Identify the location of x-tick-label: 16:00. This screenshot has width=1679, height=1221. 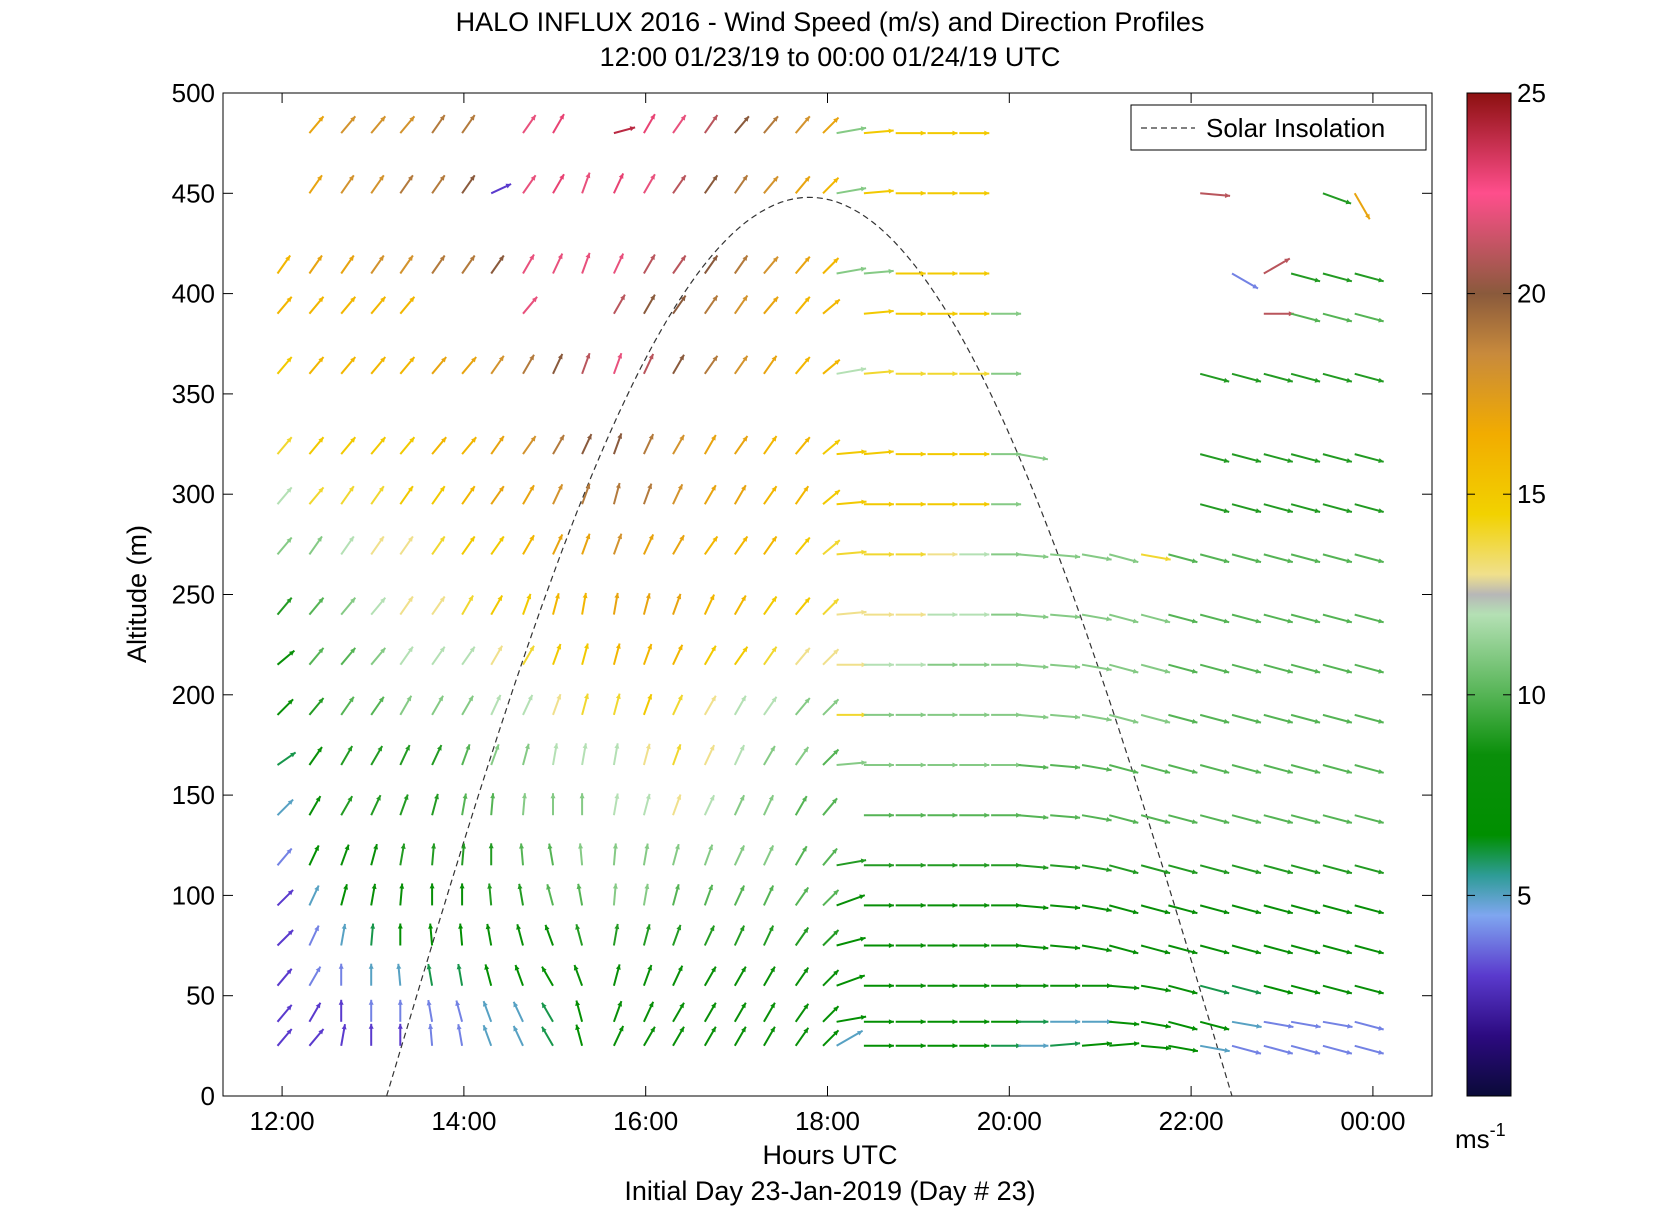
(645, 1121).